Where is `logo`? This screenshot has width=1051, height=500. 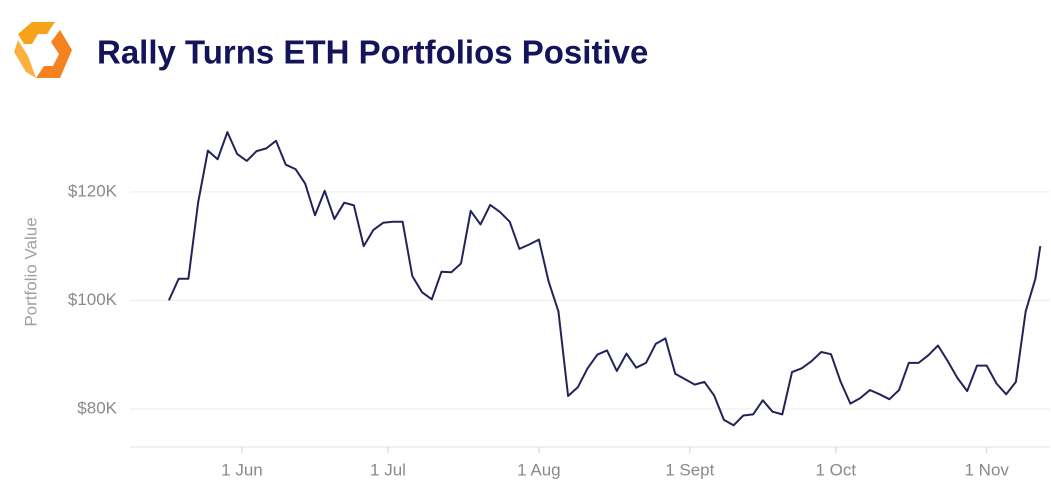
logo is located at coordinates (43, 50).